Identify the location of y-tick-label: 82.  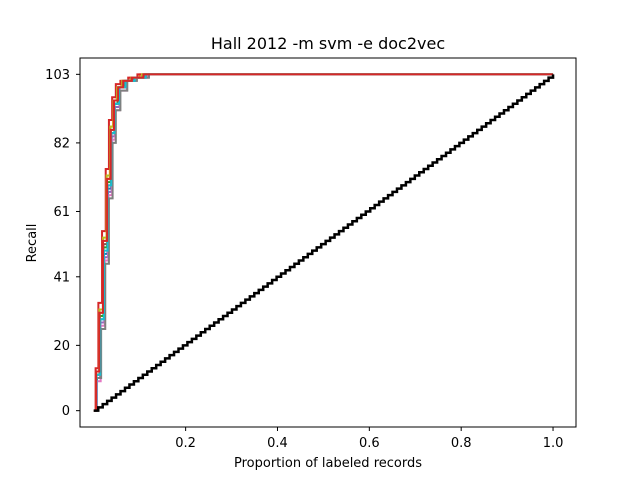
(61, 143).